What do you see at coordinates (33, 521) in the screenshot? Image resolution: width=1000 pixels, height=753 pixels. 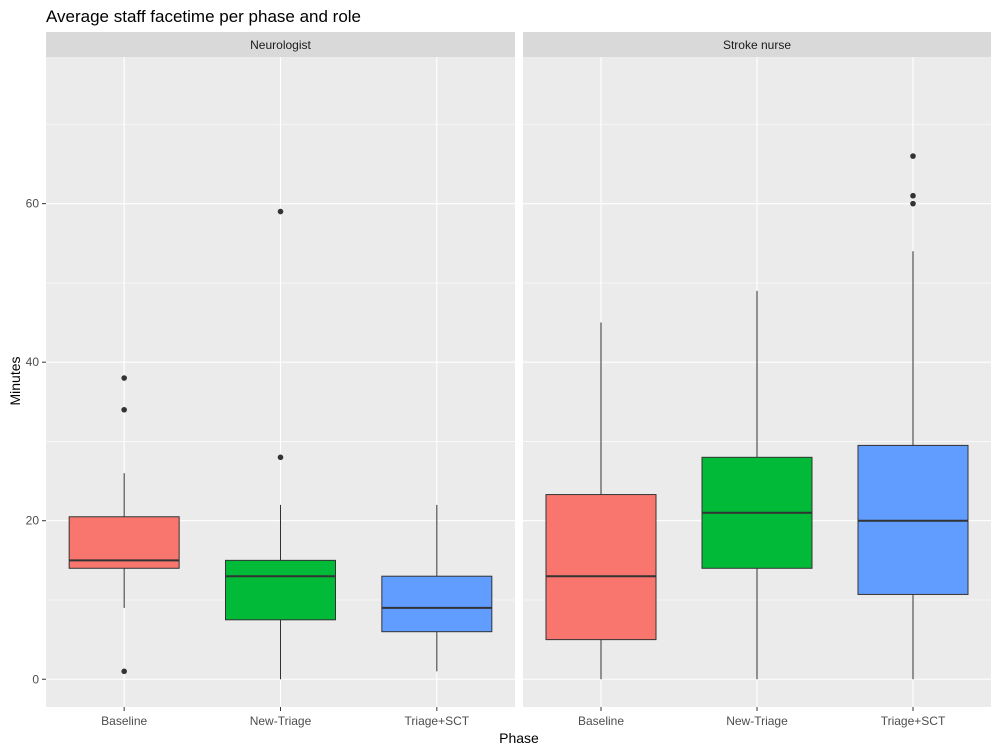 I see `y-tick-label: 20` at bounding box center [33, 521].